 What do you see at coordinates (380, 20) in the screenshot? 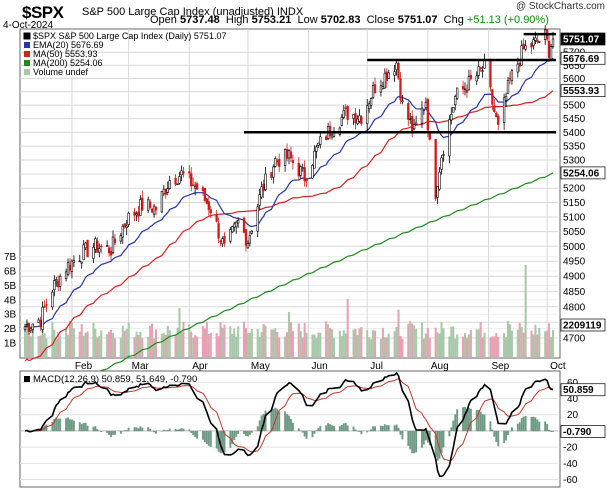
I see `close-label: Close` at bounding box center [380, 20].